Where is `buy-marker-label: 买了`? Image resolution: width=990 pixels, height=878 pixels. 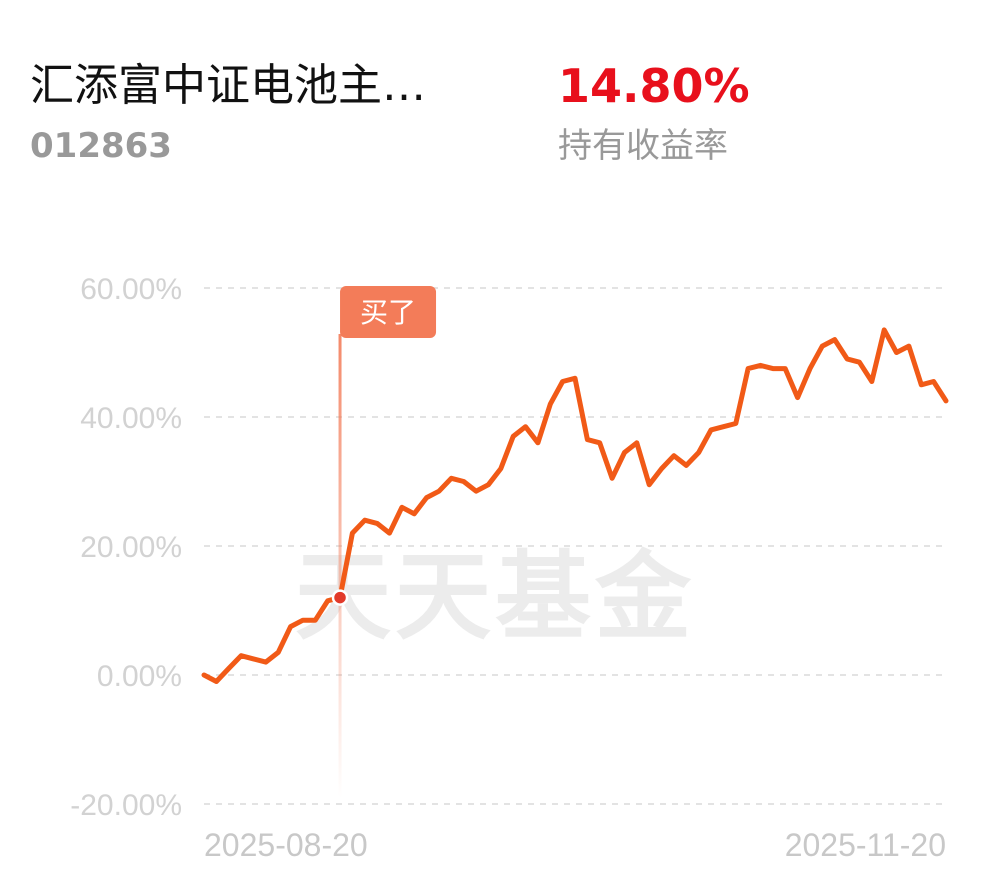 buy-marker-label: 买了 is located at coordinates (388, 312).